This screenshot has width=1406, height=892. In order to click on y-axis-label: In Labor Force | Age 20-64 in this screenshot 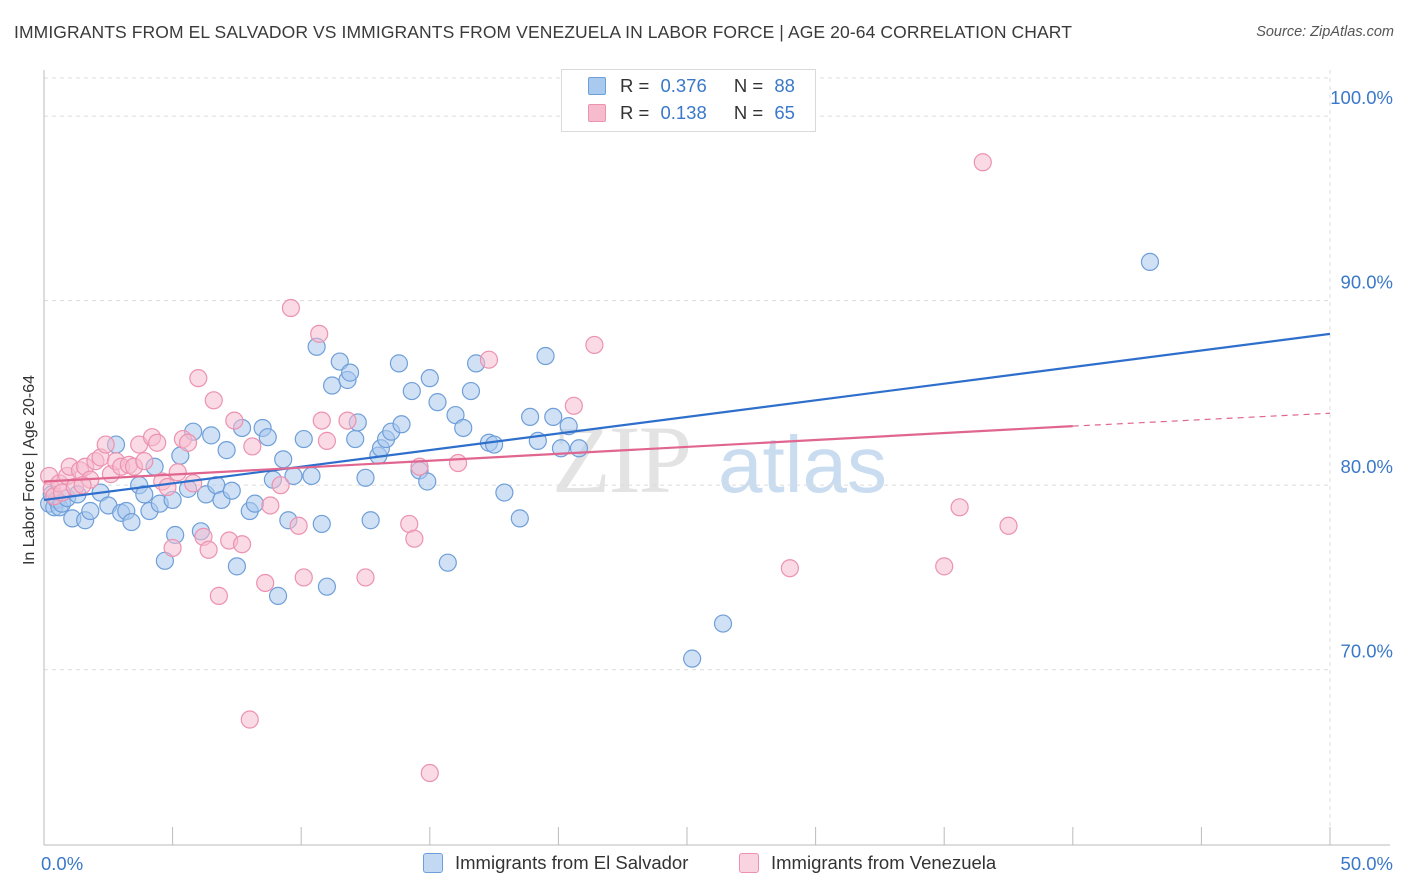, I will do `click(29, 470)`.